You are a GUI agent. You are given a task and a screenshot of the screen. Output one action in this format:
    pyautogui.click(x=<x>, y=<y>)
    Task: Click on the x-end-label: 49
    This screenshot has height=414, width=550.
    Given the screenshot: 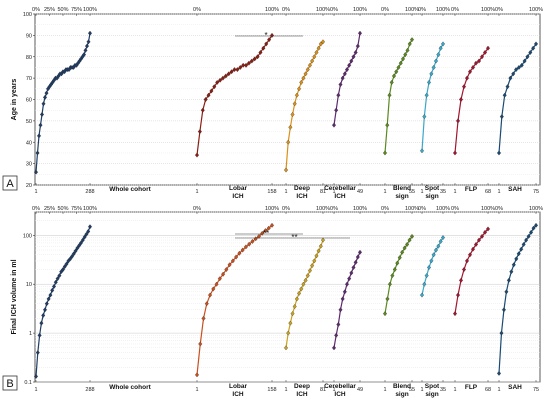 What is the action you would take?
    pyautogui.click(x=360, y=192)
    